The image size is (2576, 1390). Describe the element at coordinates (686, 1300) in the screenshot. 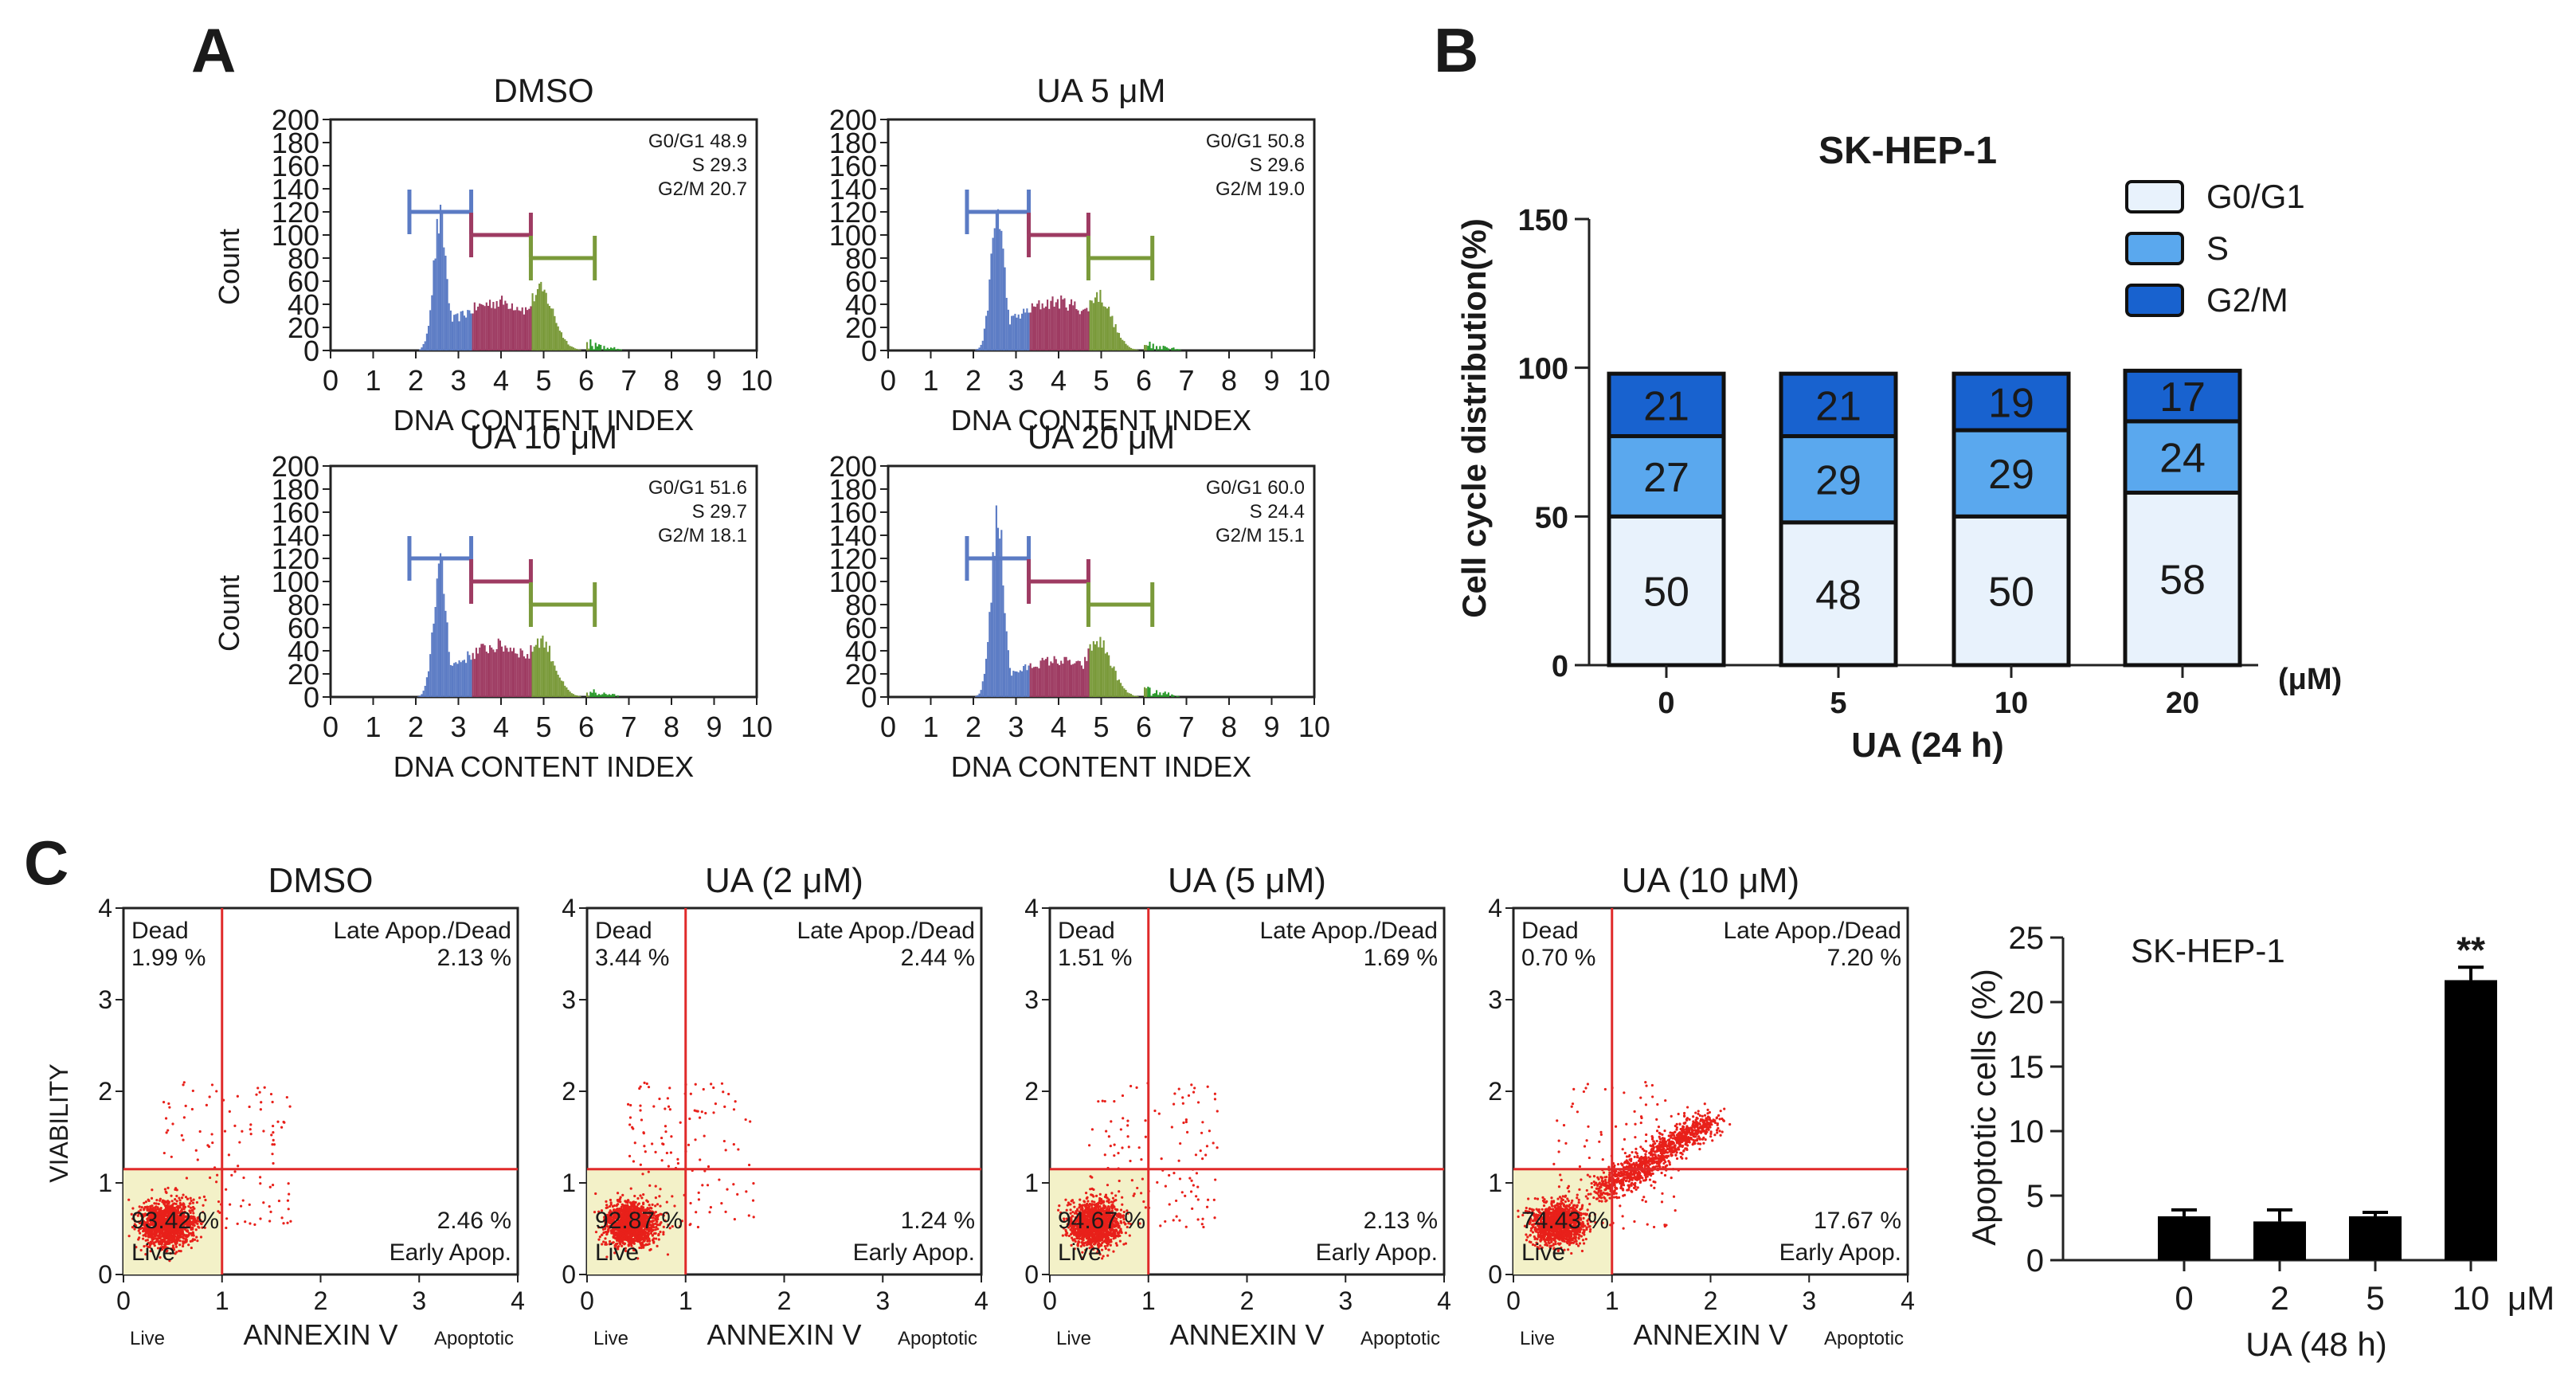

I see `x-tick-label: 1` at that location.